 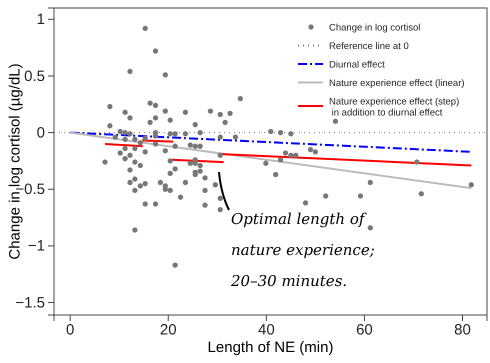 What do you see at coordinates (70, 330) in the screenshot?
I see `x-tick-label: 0` at bounding box center [70, 330].